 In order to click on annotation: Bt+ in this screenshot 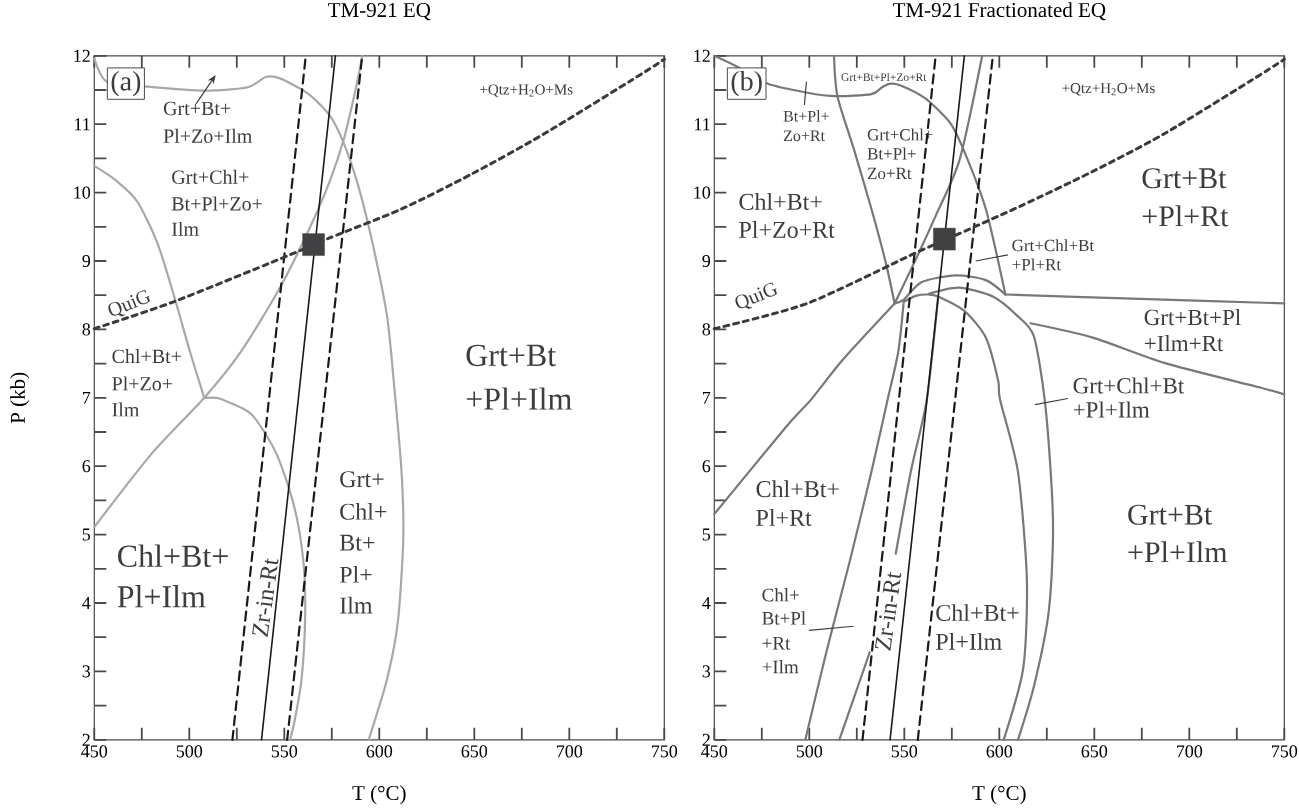, I will do `click(357, 542)`.